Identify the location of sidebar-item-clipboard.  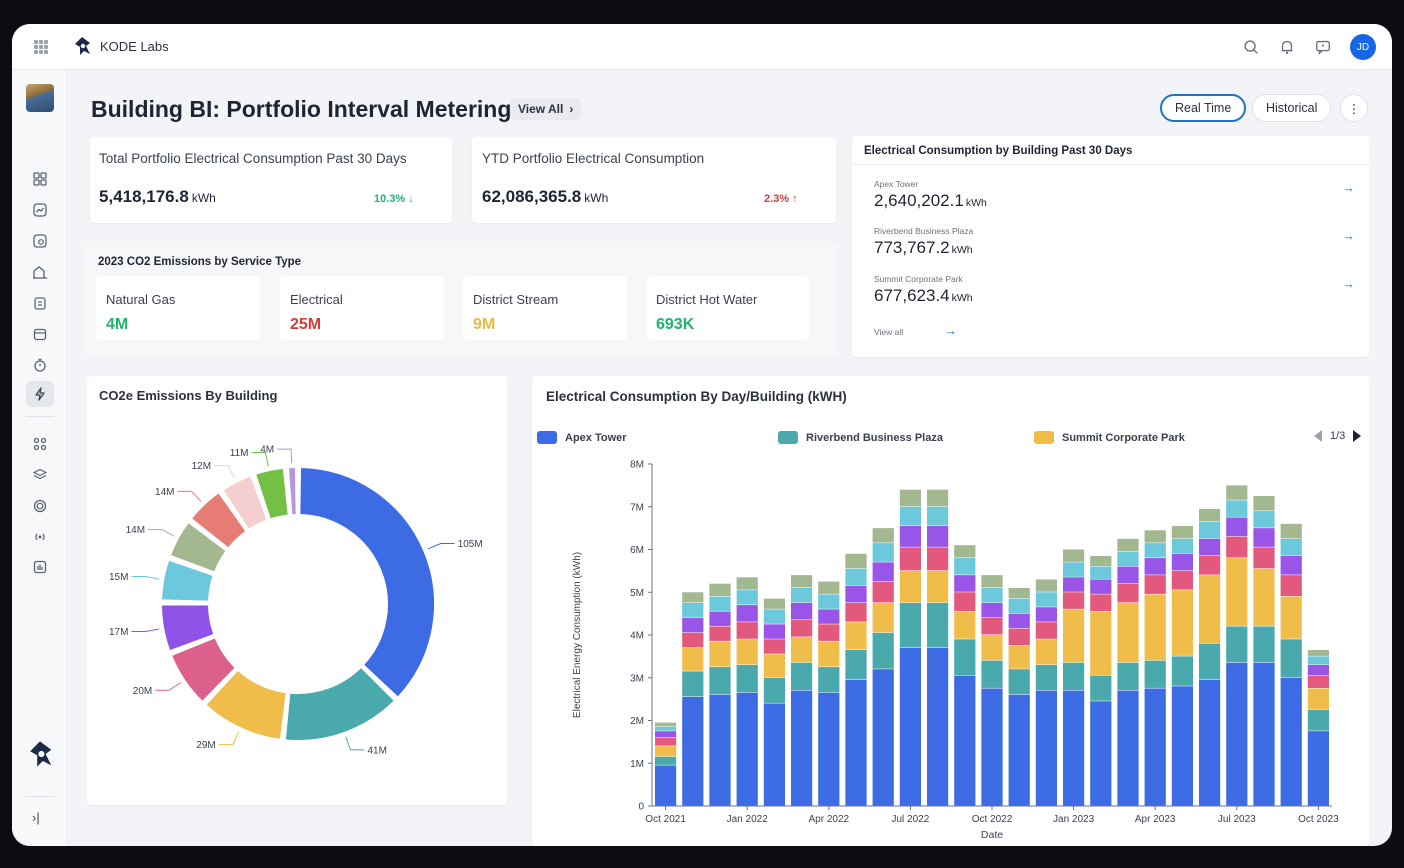
(40, 303).